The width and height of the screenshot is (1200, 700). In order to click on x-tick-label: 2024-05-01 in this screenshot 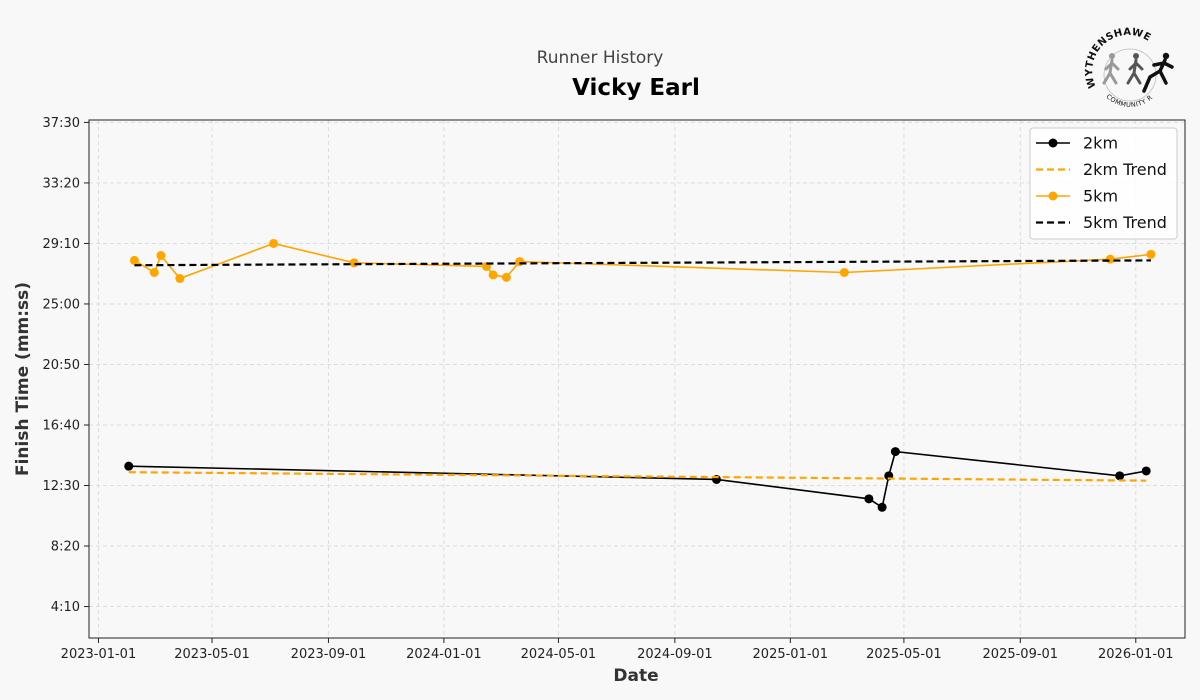, I will do `click(559, 654)`.